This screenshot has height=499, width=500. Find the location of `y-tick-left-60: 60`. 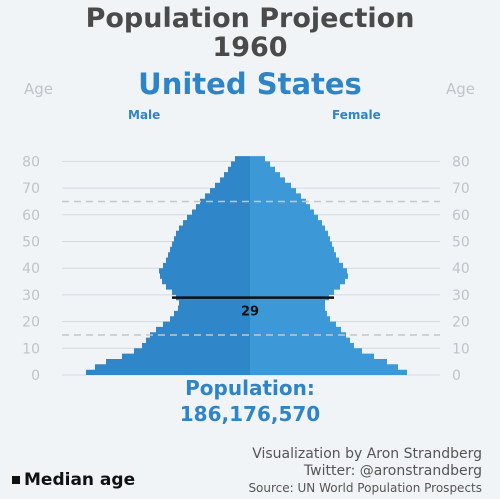

y-tick-left-60: 60 is located at coordinates (31, 216).